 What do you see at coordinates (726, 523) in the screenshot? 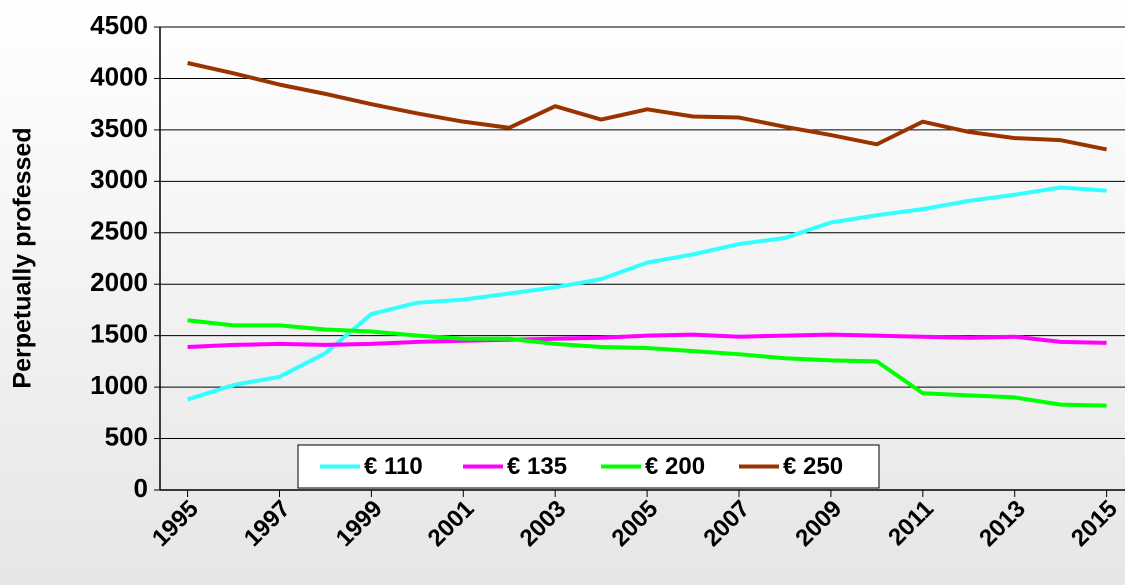
I see `x-tick-label: 2007` at bounding box center [726, 523].